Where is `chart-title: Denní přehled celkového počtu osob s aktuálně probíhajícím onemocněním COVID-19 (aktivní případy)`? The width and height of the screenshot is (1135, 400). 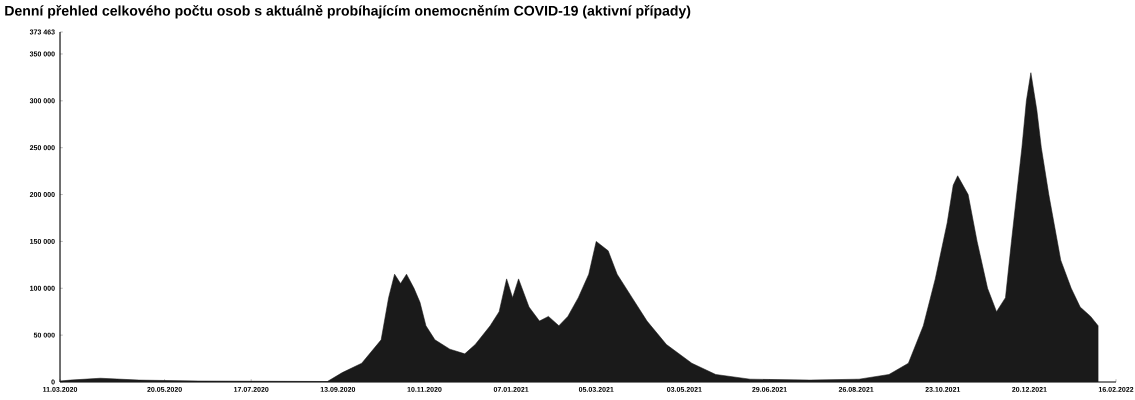 chart-title: Denní přehled celkového počtu osob s aktuálně probíhajícím onemocněním COVID-19 (aktivní případy) is located at coordinates (348, 12).